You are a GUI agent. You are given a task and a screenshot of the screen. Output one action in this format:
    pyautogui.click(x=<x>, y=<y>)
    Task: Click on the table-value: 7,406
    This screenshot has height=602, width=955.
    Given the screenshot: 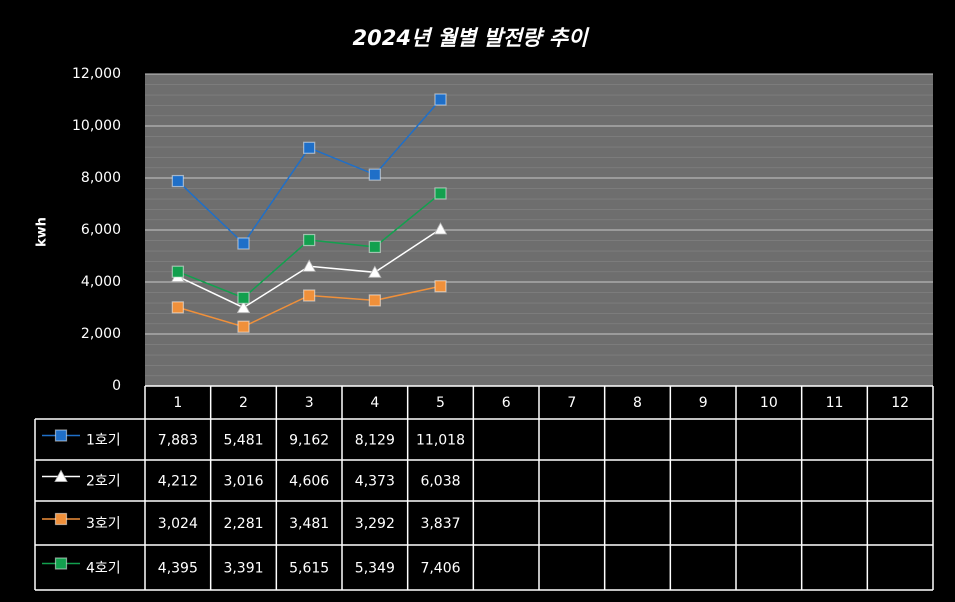 What is the action you would take?
    pyautogui.click(x=440, y=569)
    